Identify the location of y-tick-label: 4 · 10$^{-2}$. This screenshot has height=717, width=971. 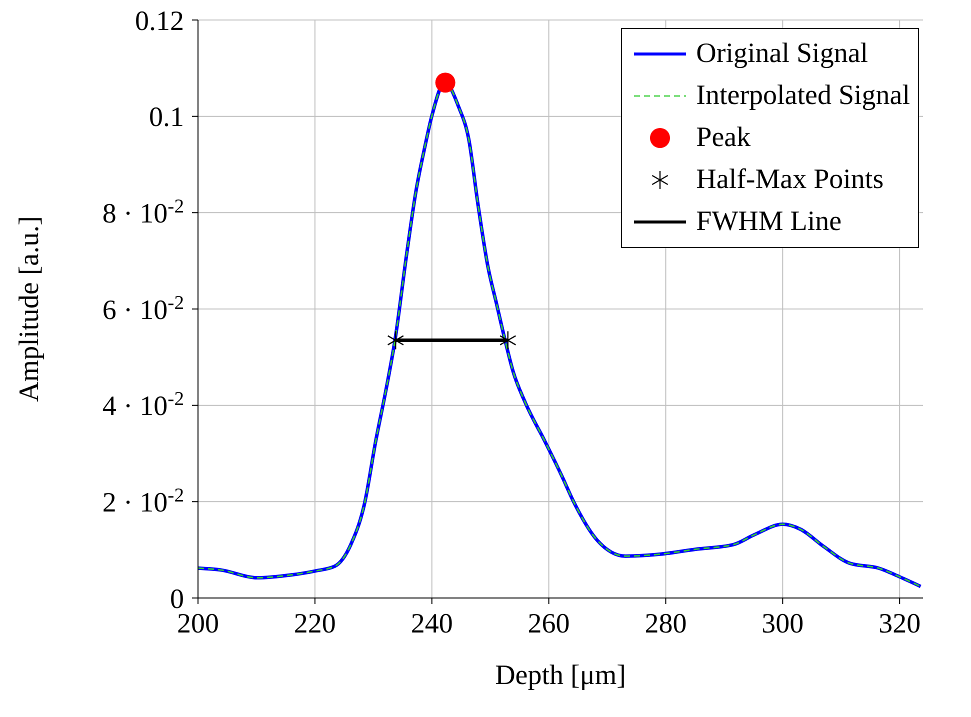
(143, 405).